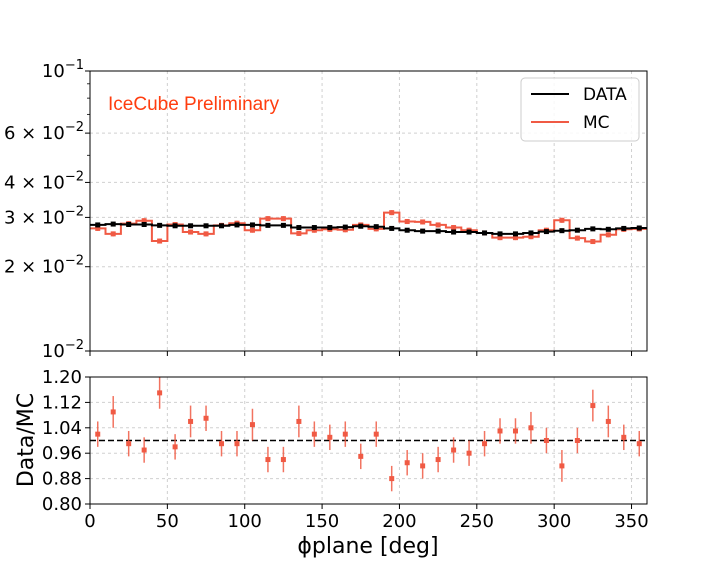 Image resolution: width=720 pixels, height=576 pixels. Describe the element at coordinates (44, 216) in the screenshot. I see `top-y-tick-label: 3 × 10⁻²` at that location.